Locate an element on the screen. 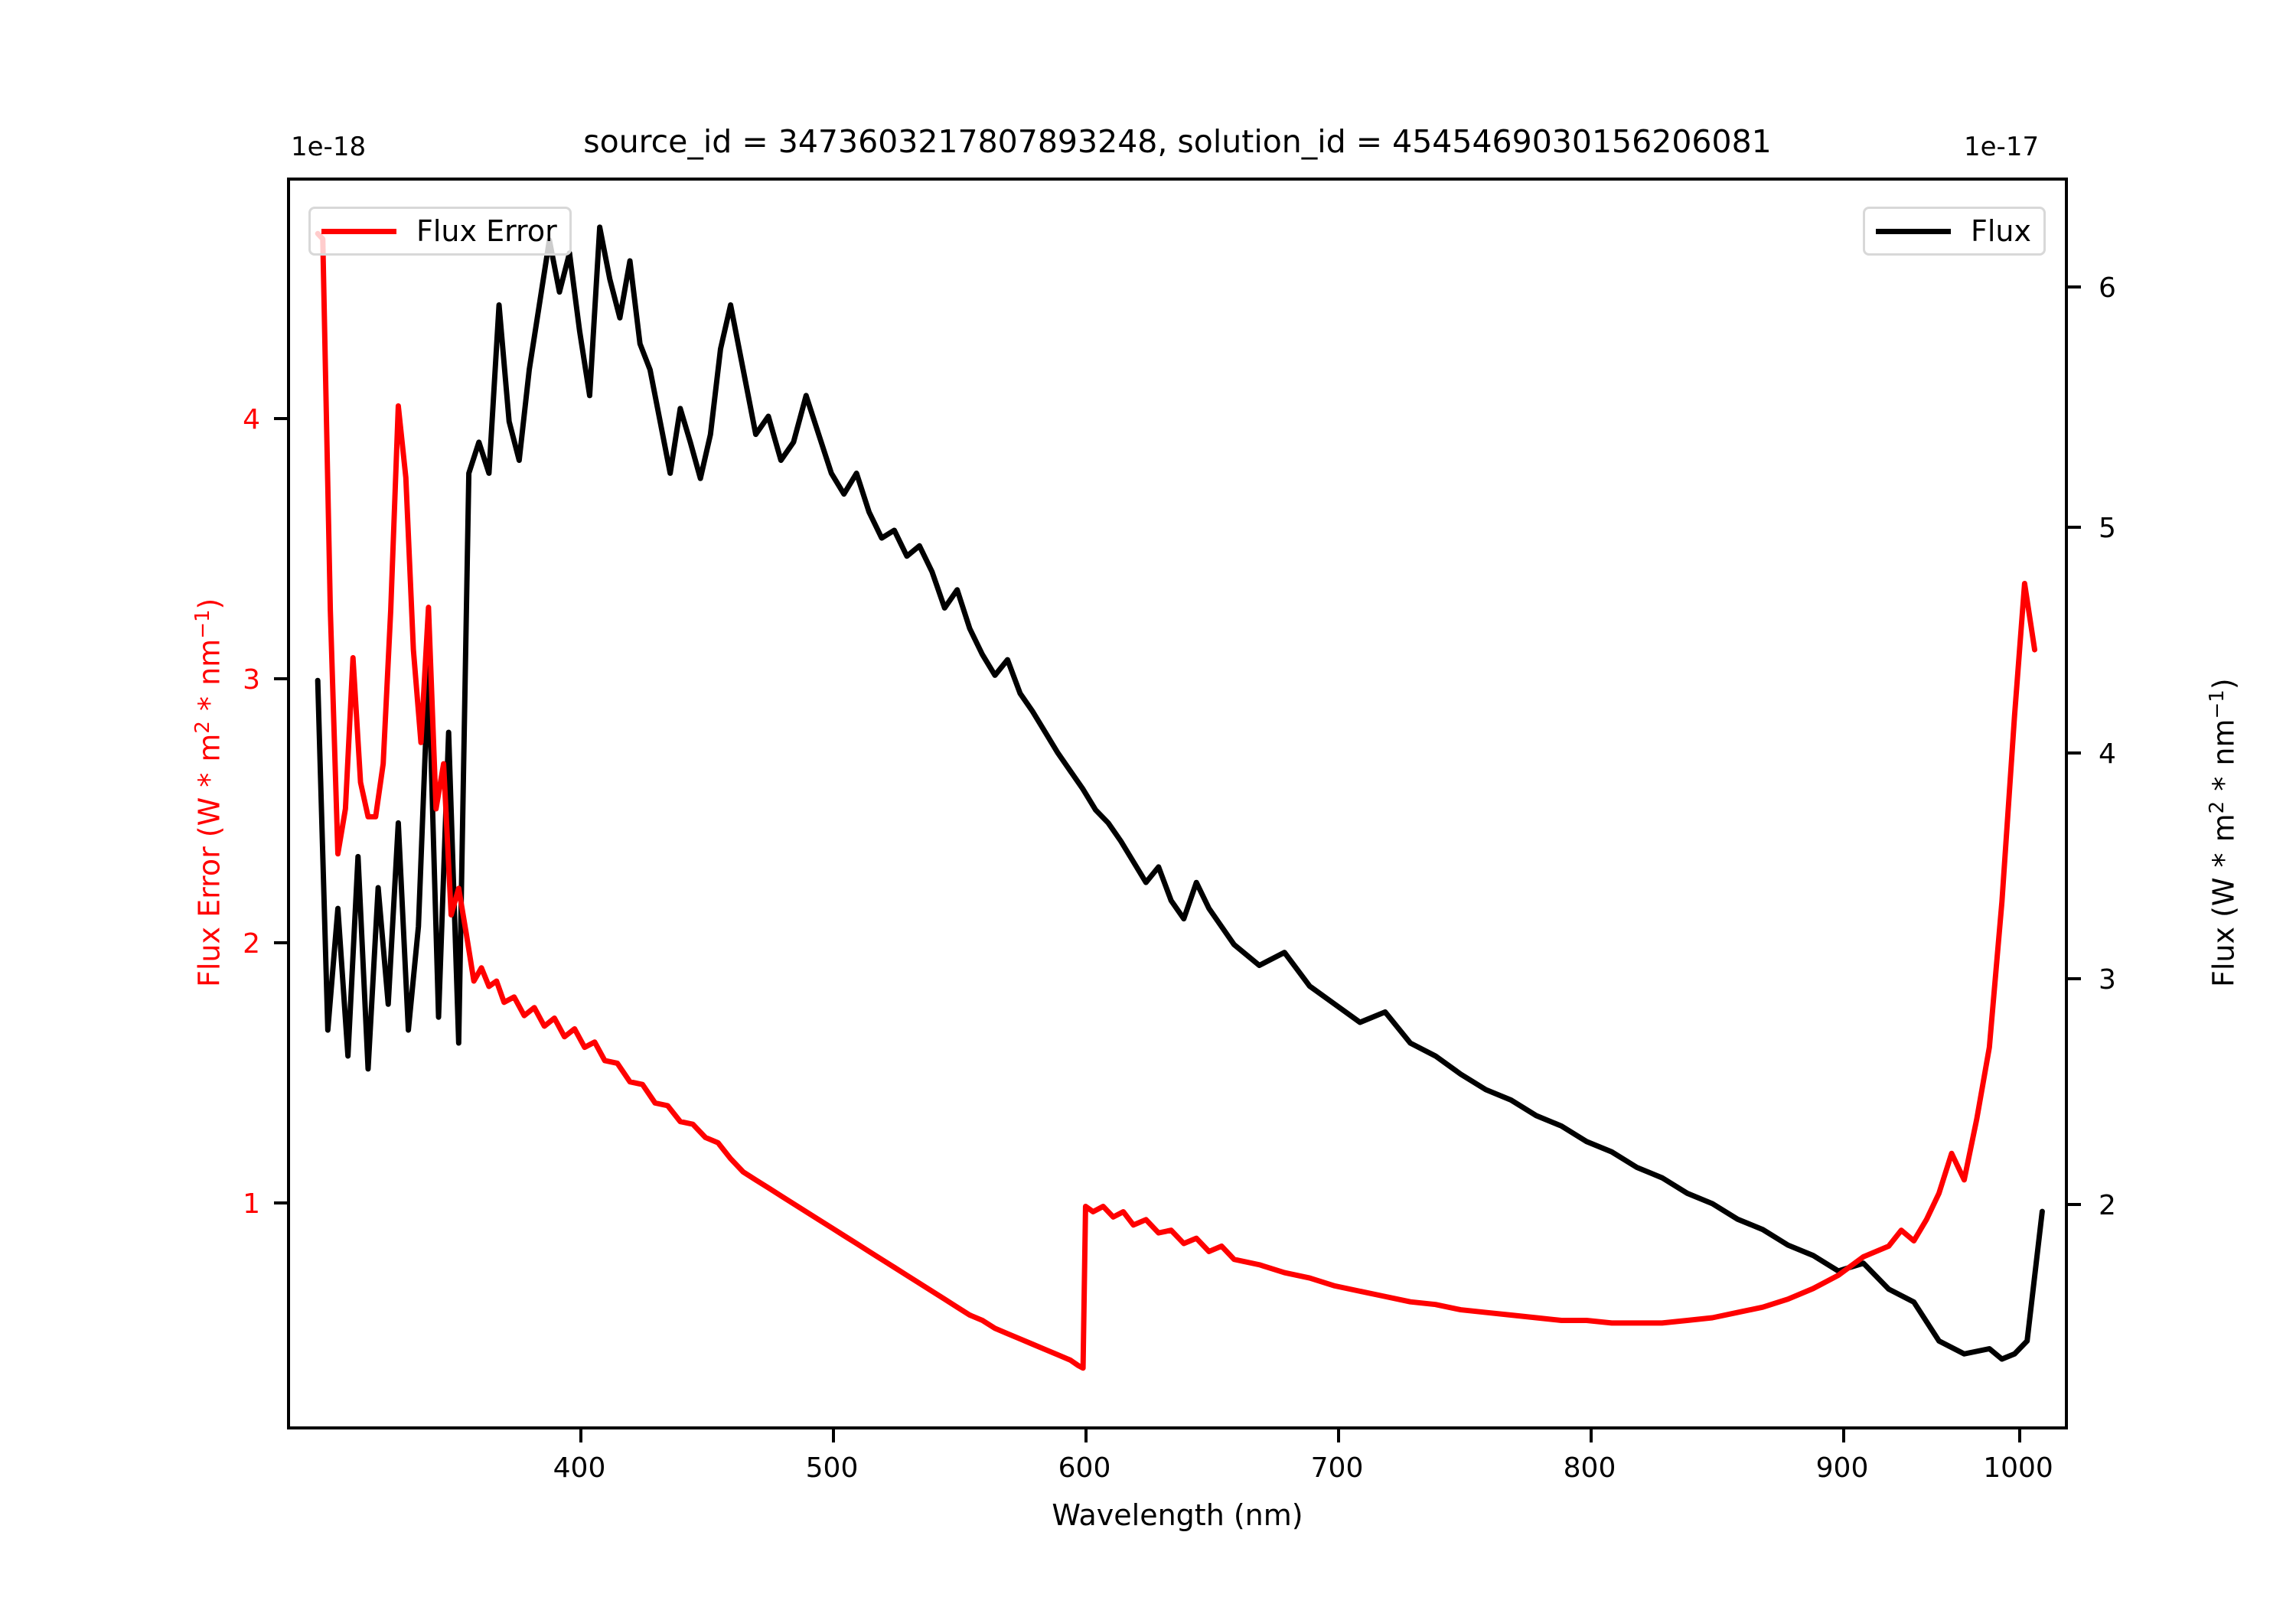 This screenshot has width=2296, height=1607. right-axis-offset-text: 1e-17 is located at coordinates (2002, 147).